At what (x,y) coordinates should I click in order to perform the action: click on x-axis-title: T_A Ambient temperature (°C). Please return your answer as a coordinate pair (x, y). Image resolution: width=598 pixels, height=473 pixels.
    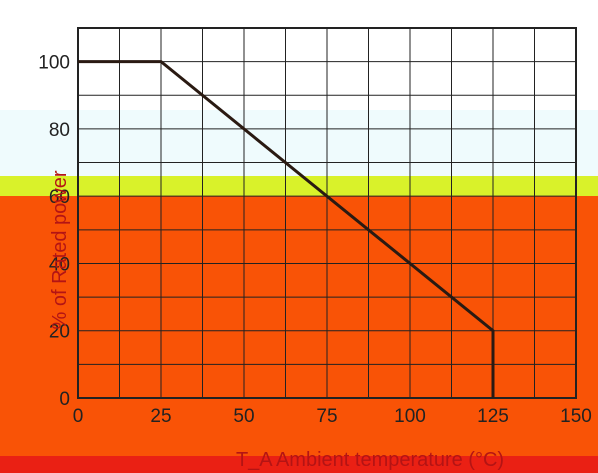
    Looking at the image, I should click on (370, 460).